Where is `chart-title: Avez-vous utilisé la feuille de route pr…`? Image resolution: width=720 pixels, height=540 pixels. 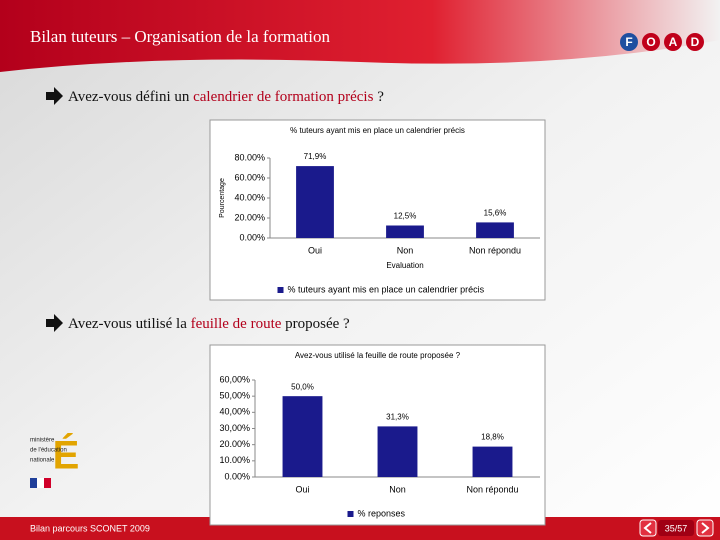 chart-title: Avez-vous utilisé la feuille de route pr… is located at coordinates (378, 355).